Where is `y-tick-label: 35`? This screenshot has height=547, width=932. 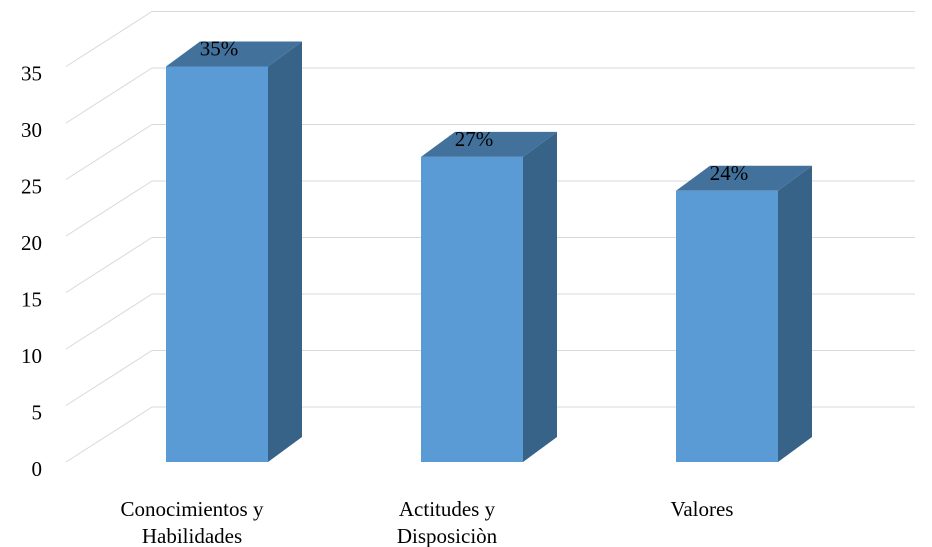 y-tick-label: 35 is located at coordinates (31, 74).